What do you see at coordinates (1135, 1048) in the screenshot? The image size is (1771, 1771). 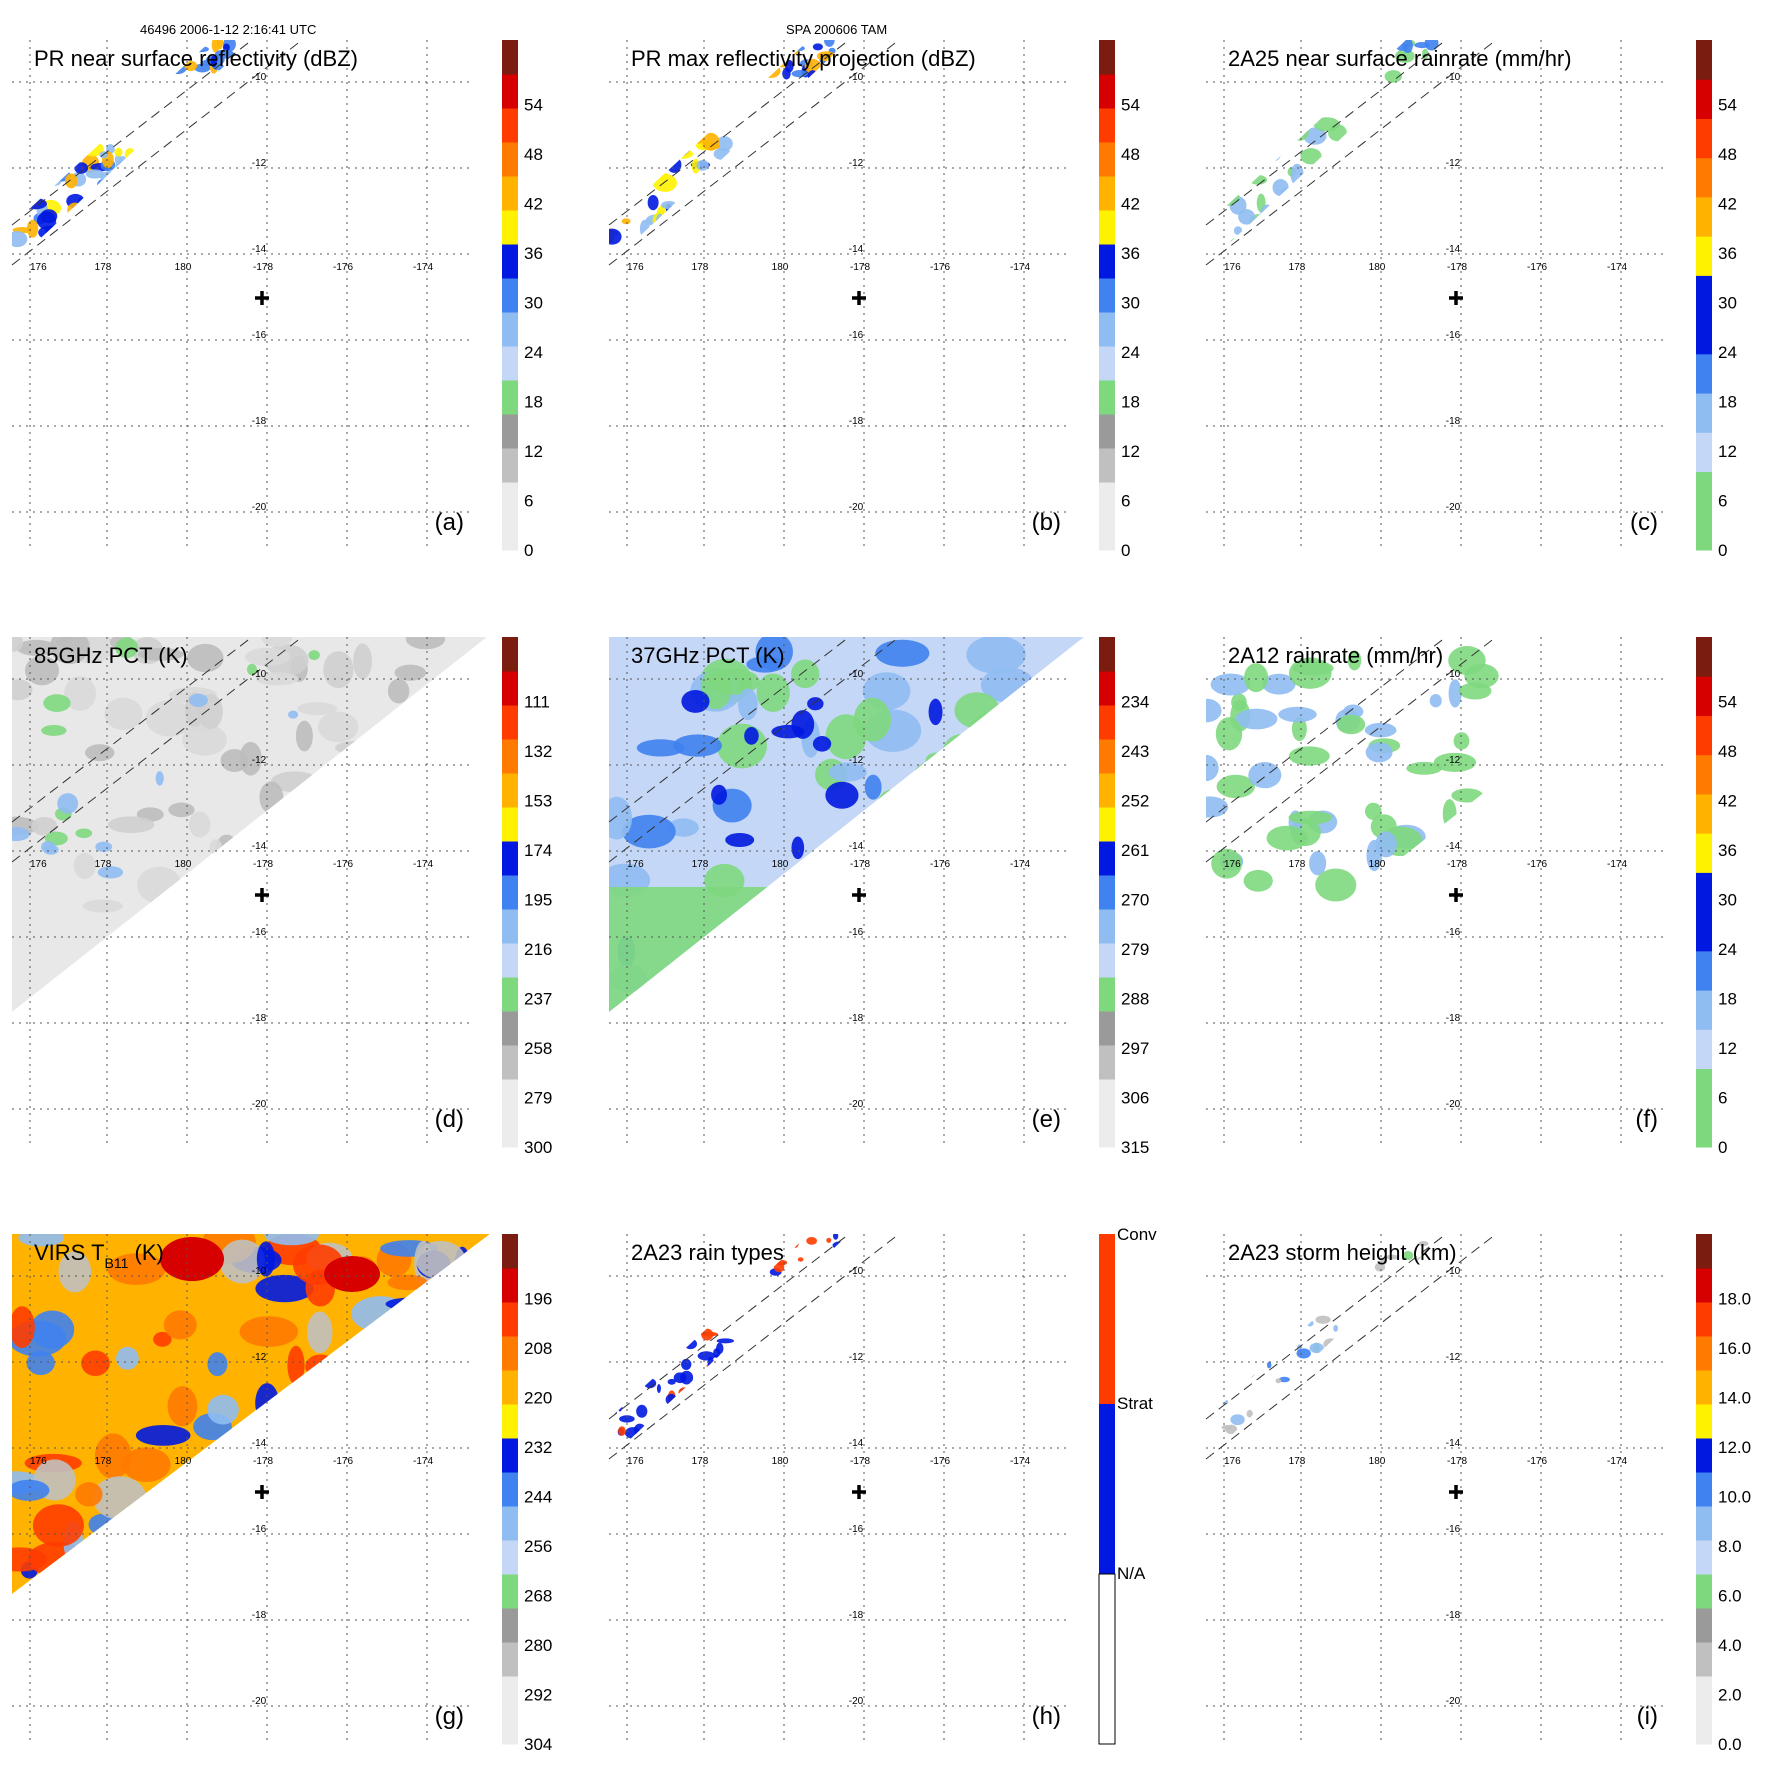 I see `colorbar-label: 297` at bounding box center [1135, 1048].